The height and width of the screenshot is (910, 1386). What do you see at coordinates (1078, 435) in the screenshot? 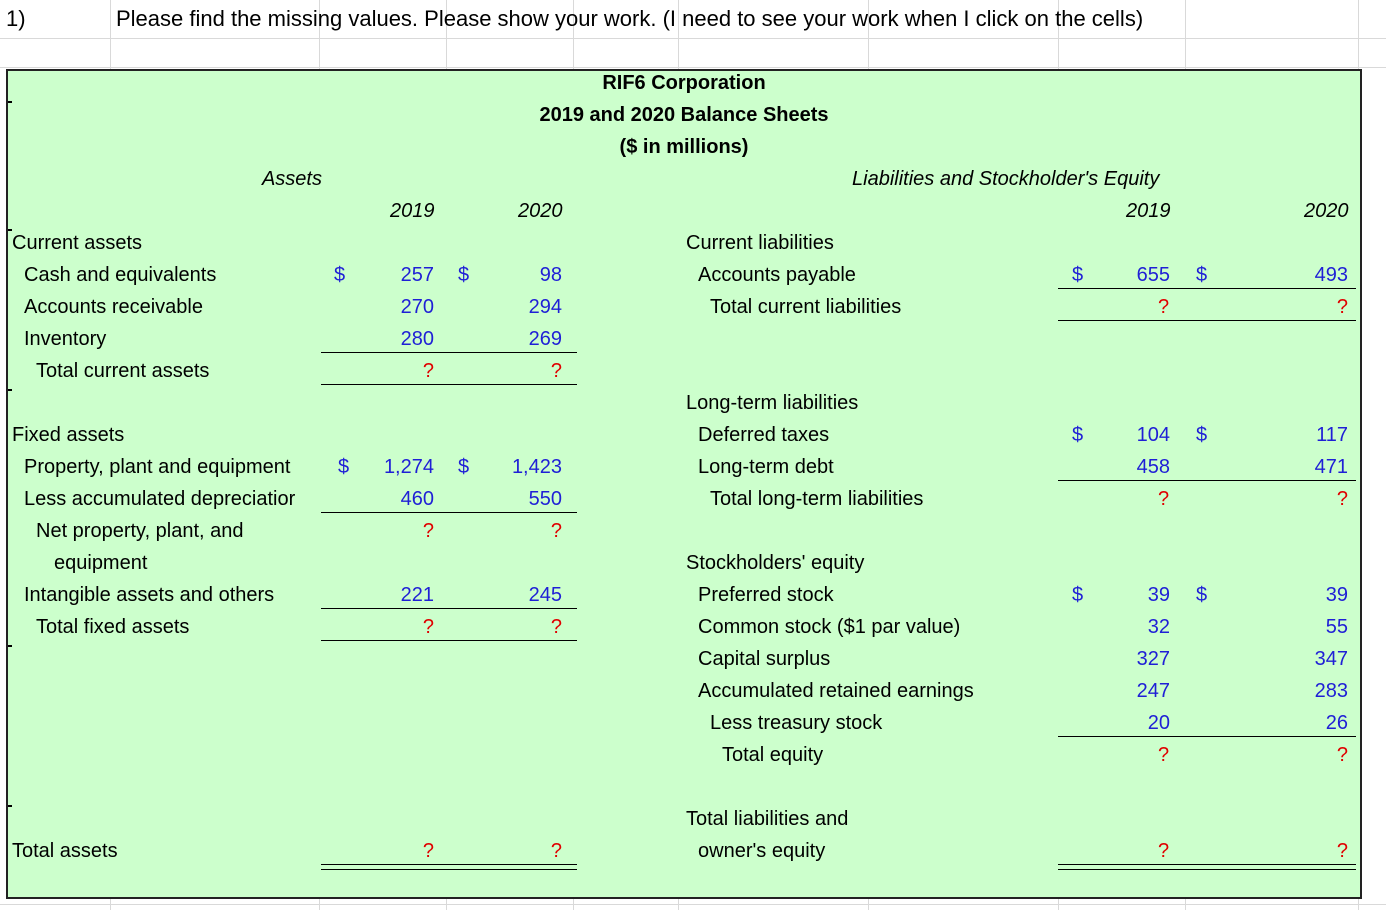
I see `deferred-dollar-2019: $` at bounding box center [1078, 435].